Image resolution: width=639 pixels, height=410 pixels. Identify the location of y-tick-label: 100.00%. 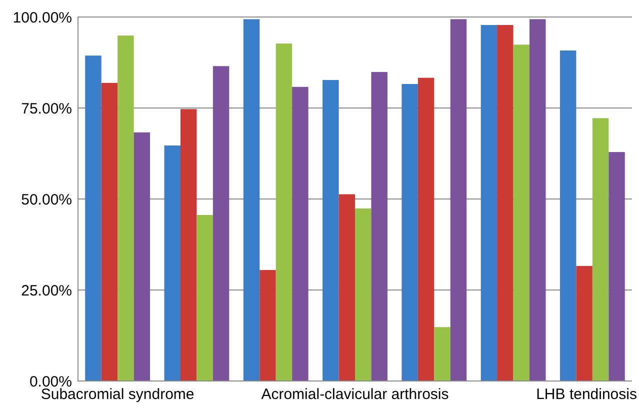
(42, 17).